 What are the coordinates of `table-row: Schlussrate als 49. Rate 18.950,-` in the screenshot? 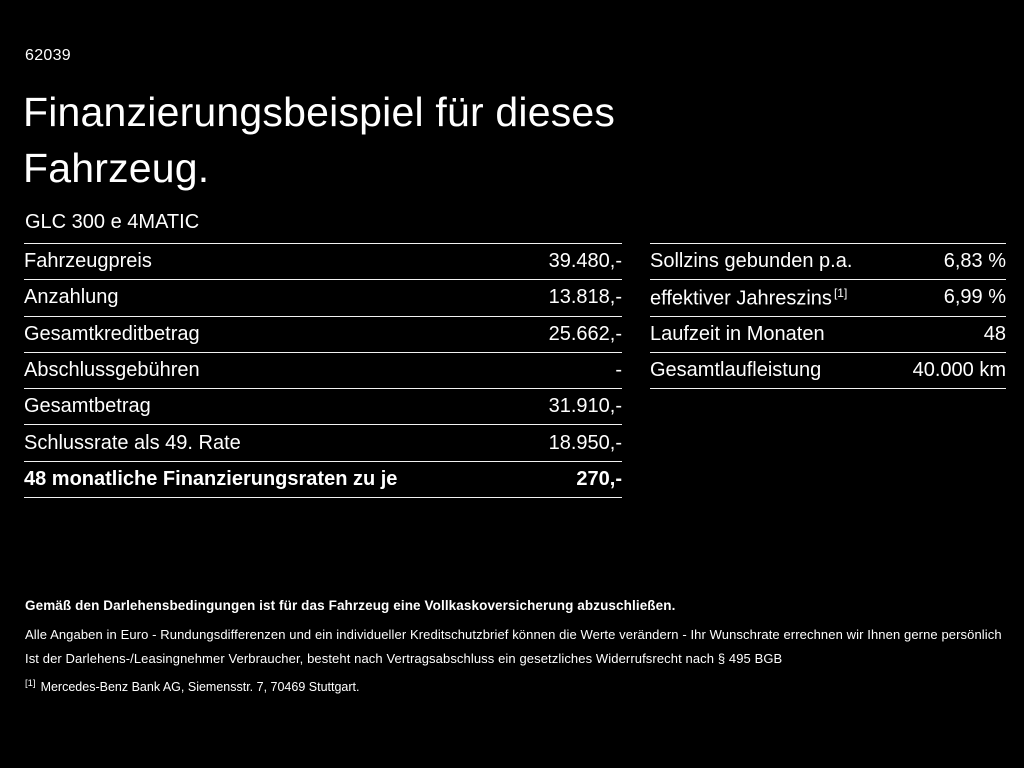 It's located at (323, 442).